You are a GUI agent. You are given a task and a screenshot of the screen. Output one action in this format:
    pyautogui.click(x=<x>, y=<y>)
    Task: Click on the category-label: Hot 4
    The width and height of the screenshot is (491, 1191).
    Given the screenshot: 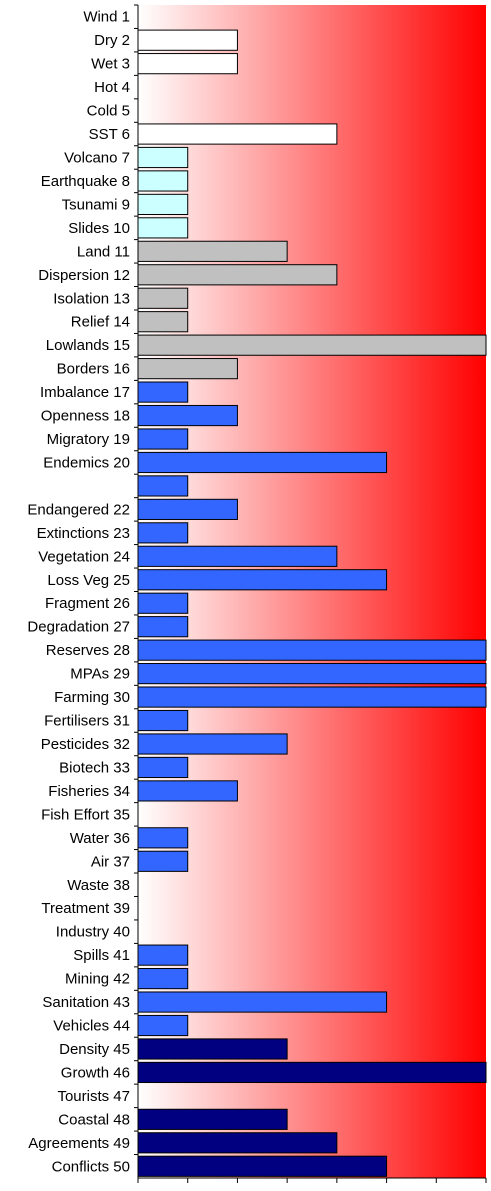 What is the action you would take?
    pyautogui.click(x=112, y=87)
    